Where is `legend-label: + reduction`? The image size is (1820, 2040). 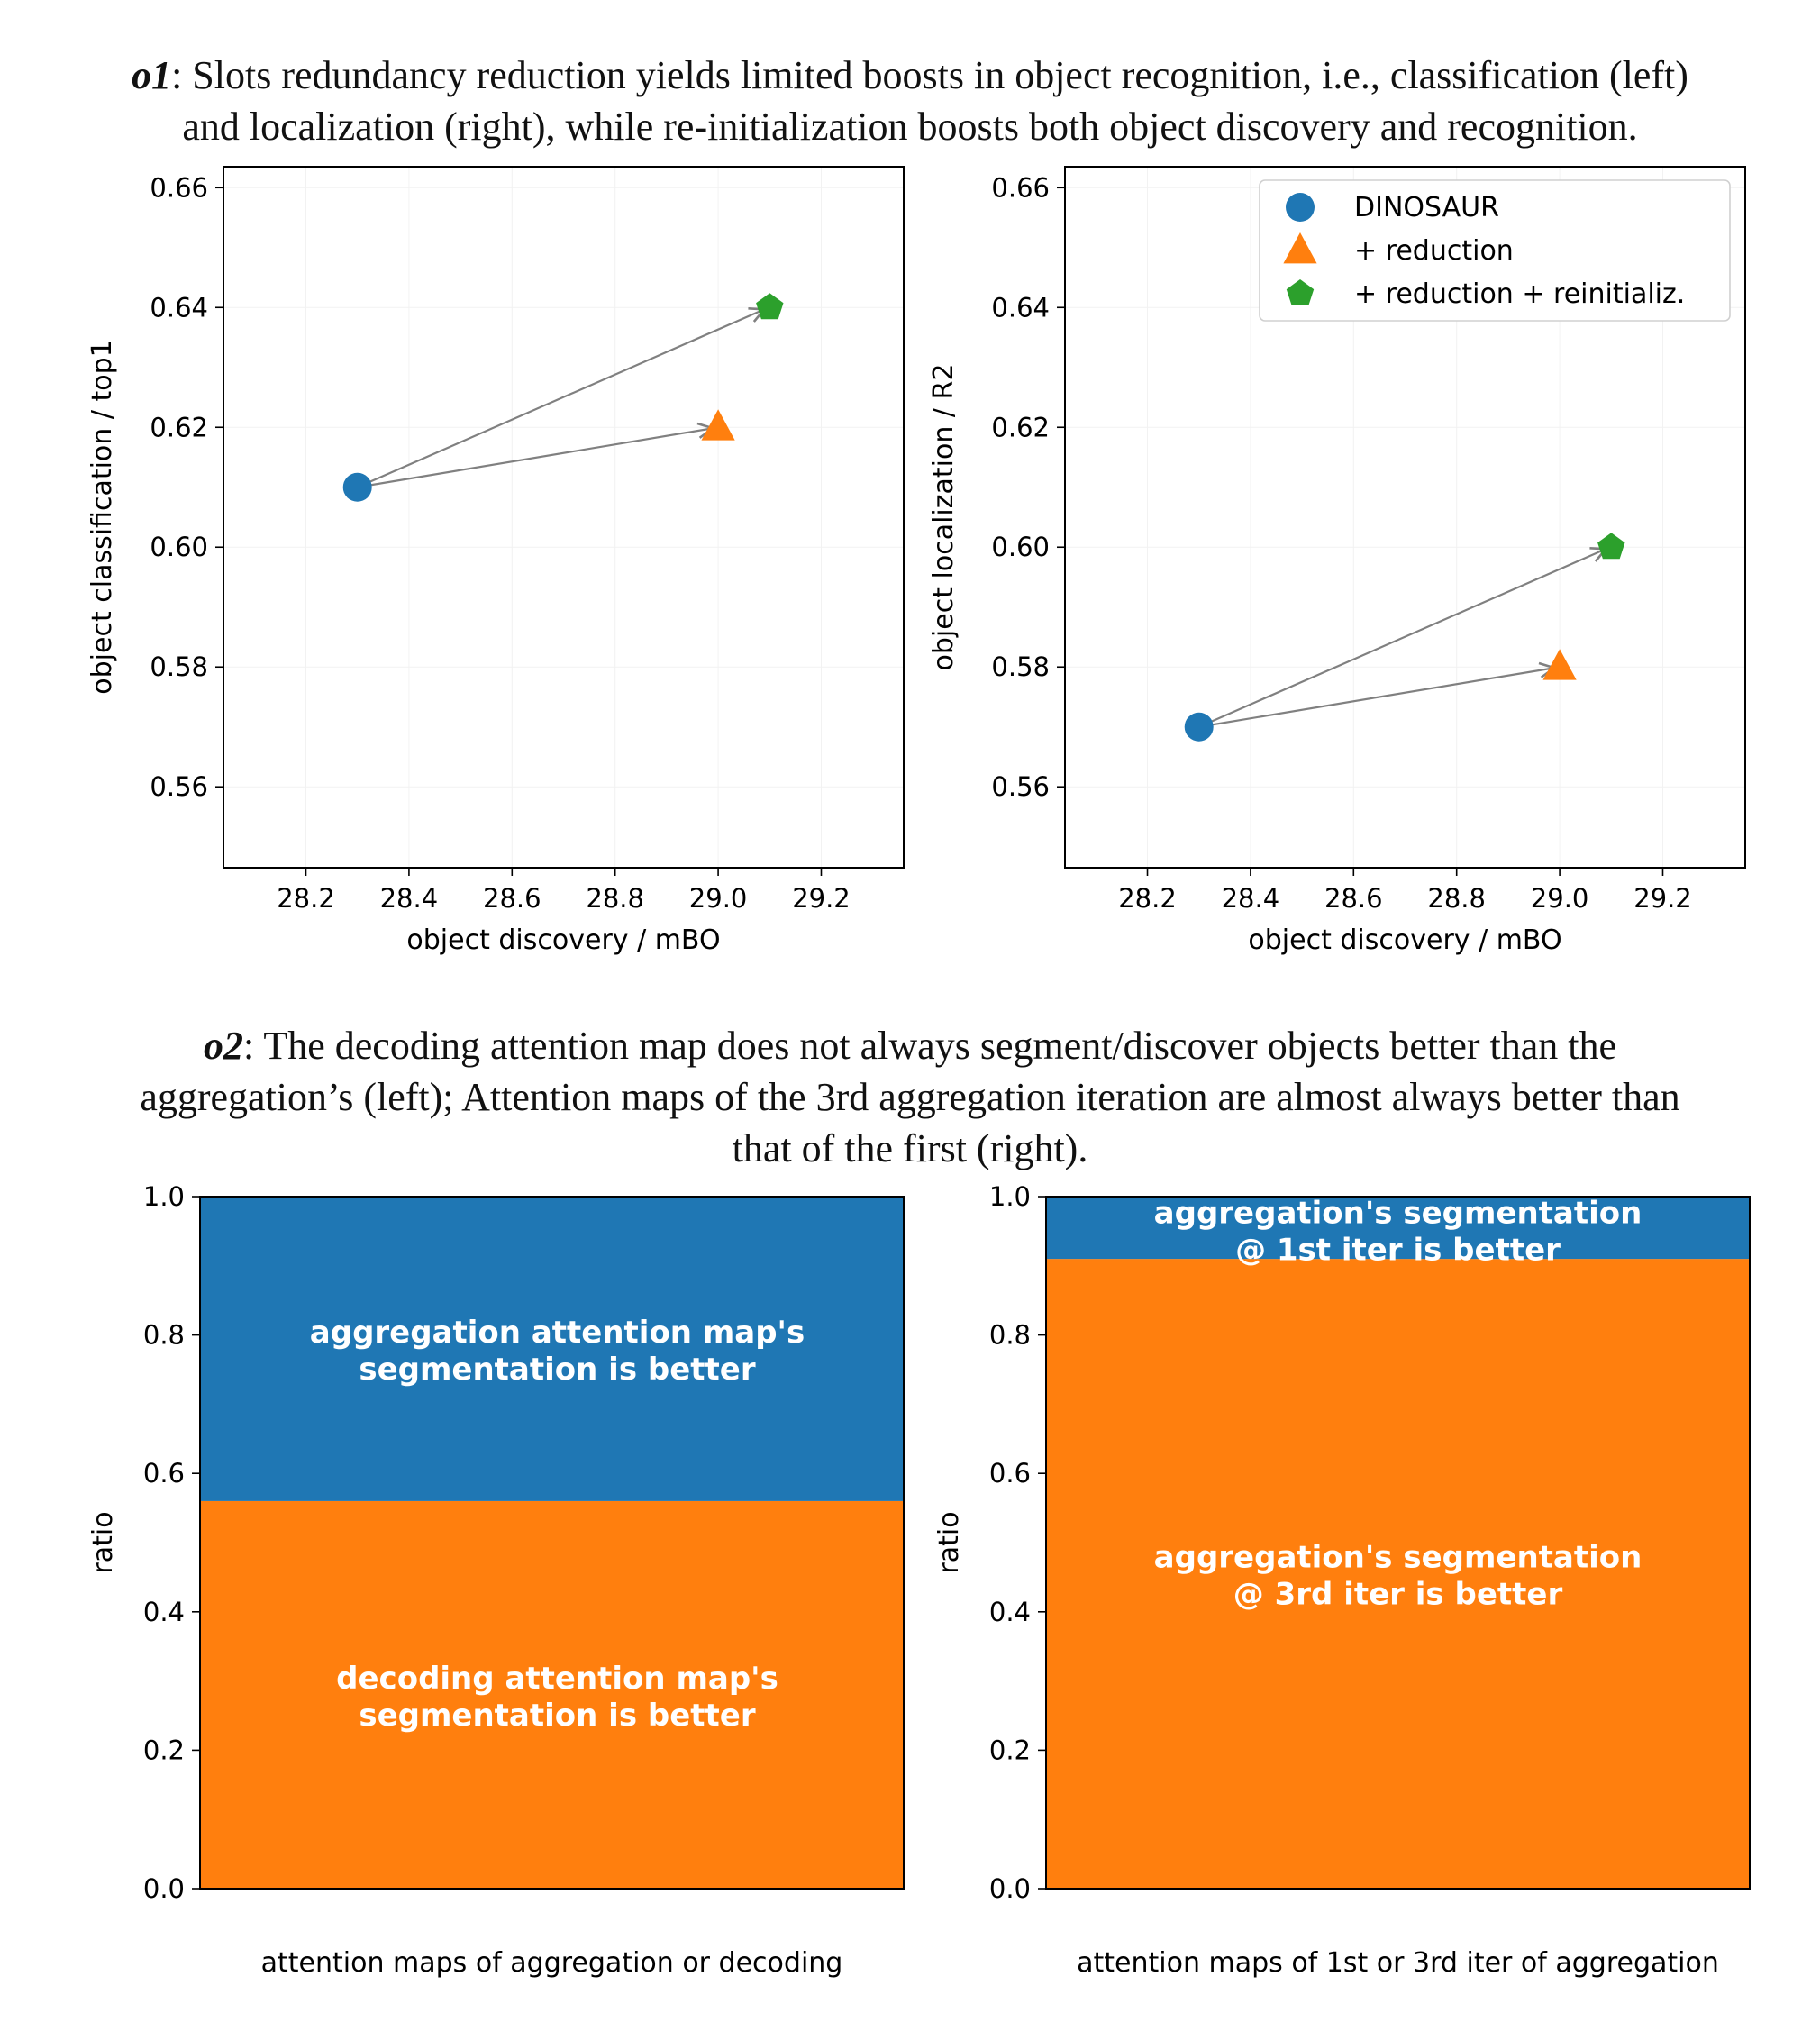
legend-label: + reduction is located at coordinates (1434, 251).